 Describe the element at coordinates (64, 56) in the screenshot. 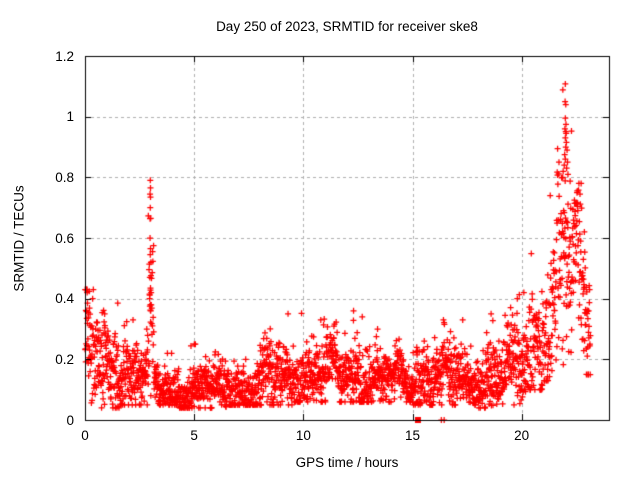

I see `y-tick-label: 1.2` at that location.